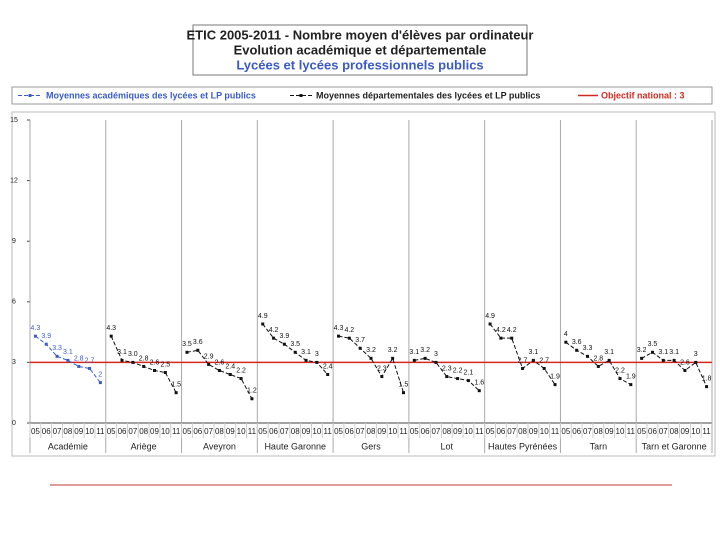 This screenshot has width=720, height=545. Describe the element at coordinates (187, 344) in the screenshot. I see `data-label: 3.5` at that location.